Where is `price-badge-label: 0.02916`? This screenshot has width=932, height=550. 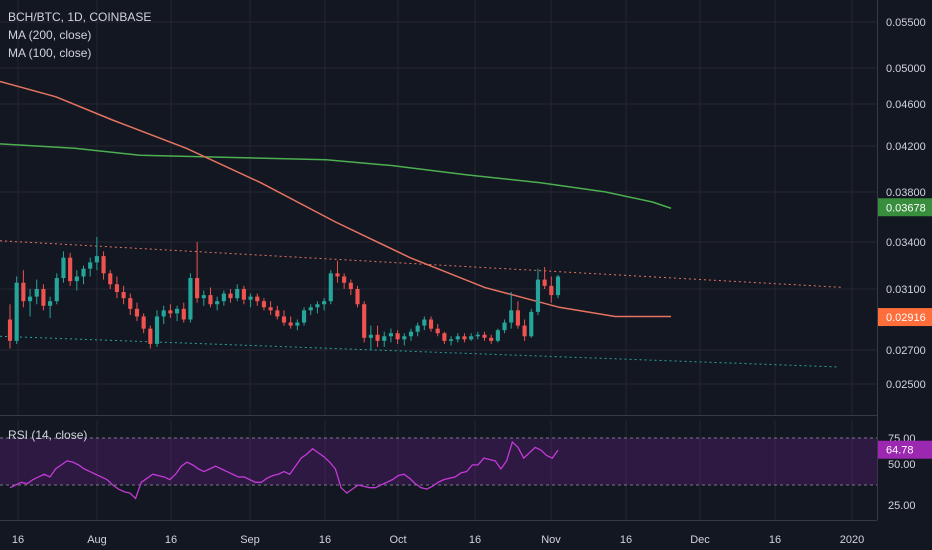 price-badge-label: 0.02916 is located at coordinates (906, 318).